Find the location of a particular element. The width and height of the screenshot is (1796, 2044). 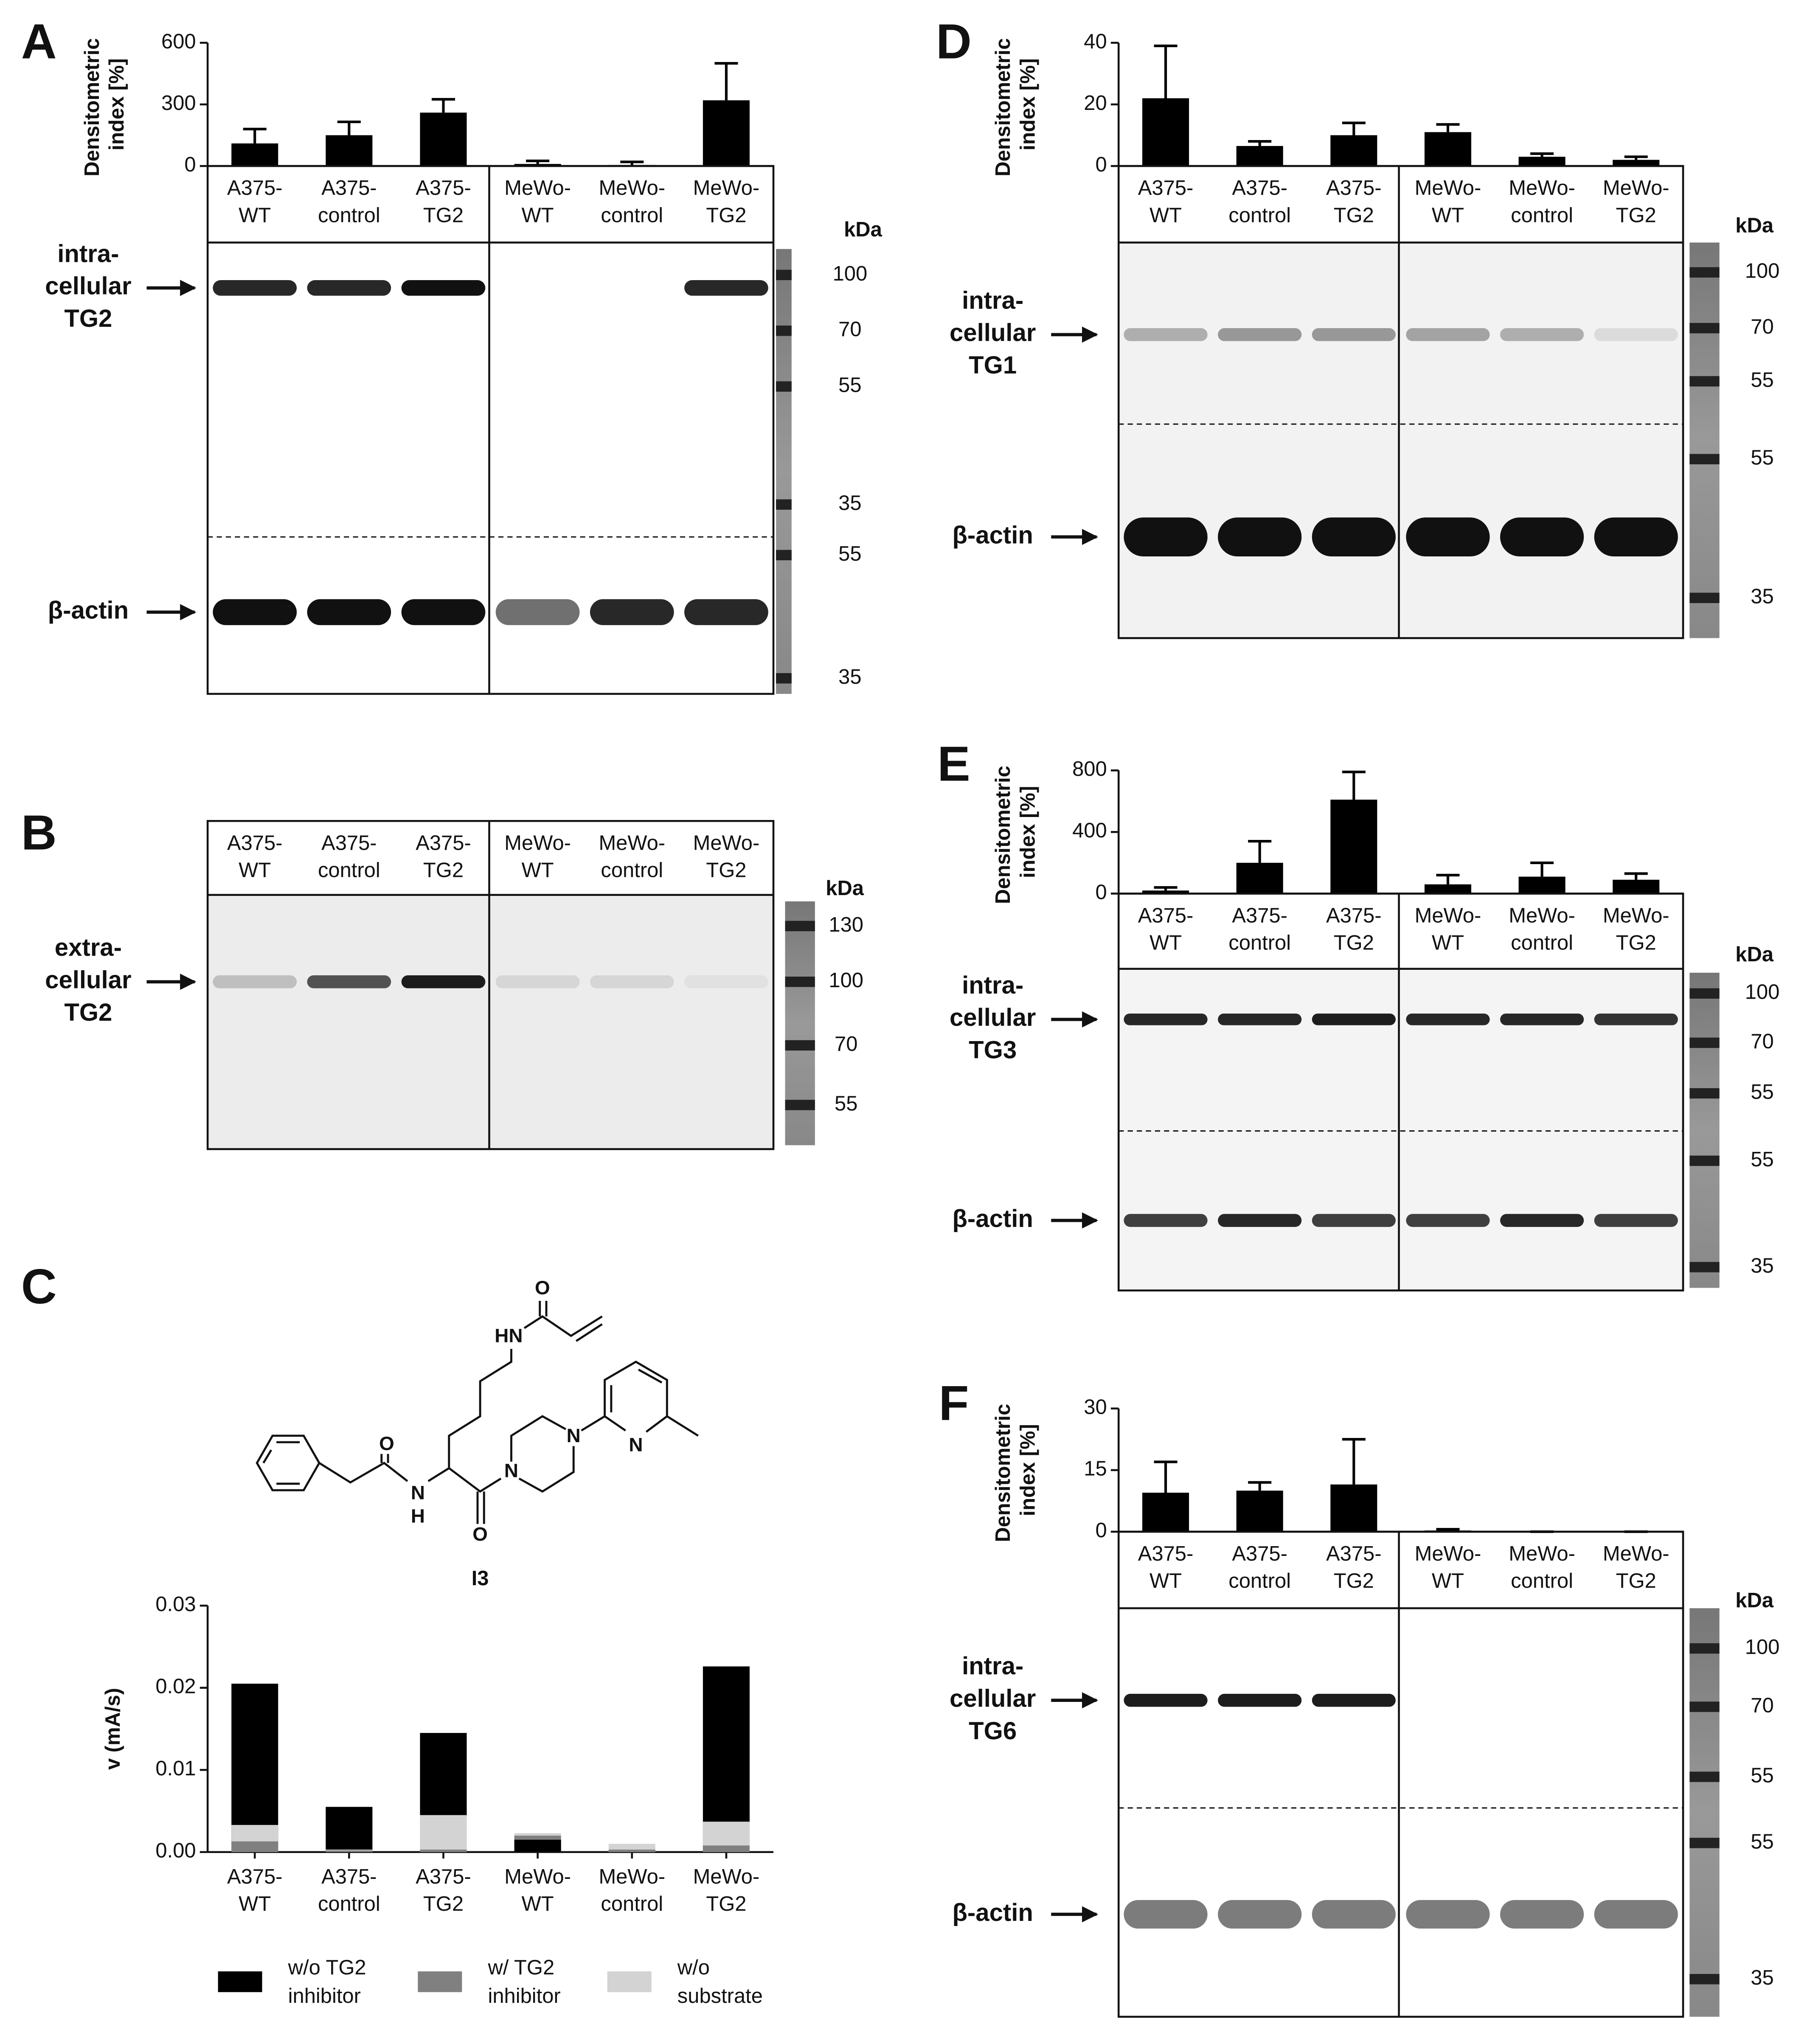

lane-label: A375- WT is located at coordinates (255, 856).